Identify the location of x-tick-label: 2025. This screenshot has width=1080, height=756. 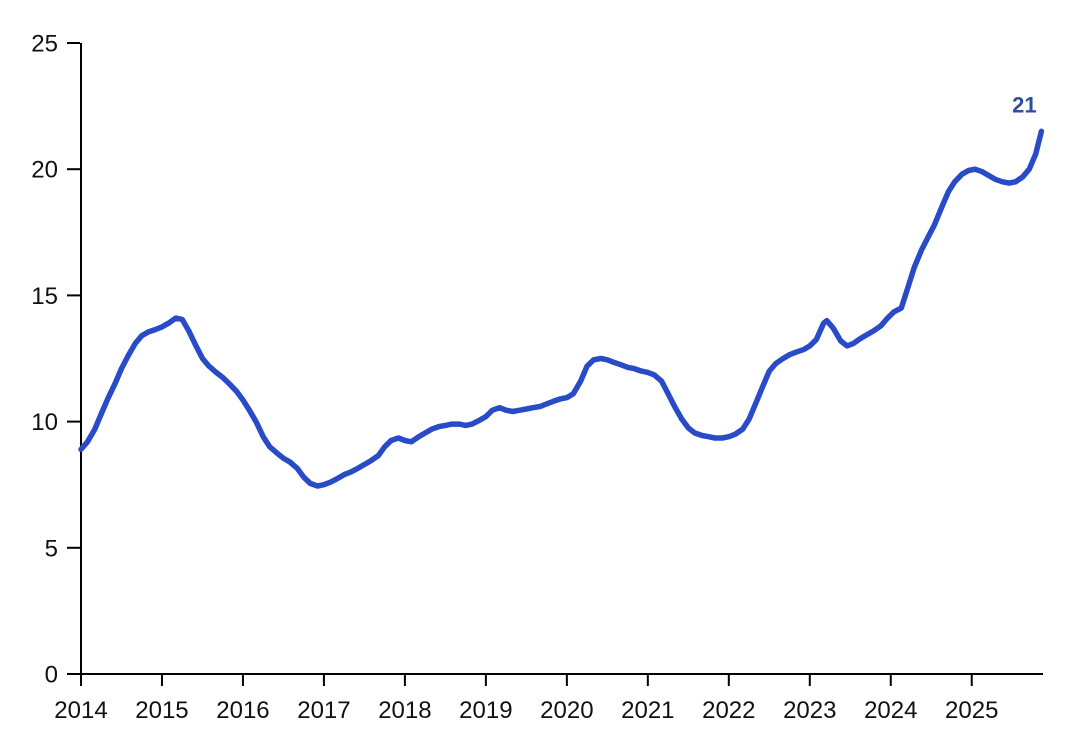
(971, 710).